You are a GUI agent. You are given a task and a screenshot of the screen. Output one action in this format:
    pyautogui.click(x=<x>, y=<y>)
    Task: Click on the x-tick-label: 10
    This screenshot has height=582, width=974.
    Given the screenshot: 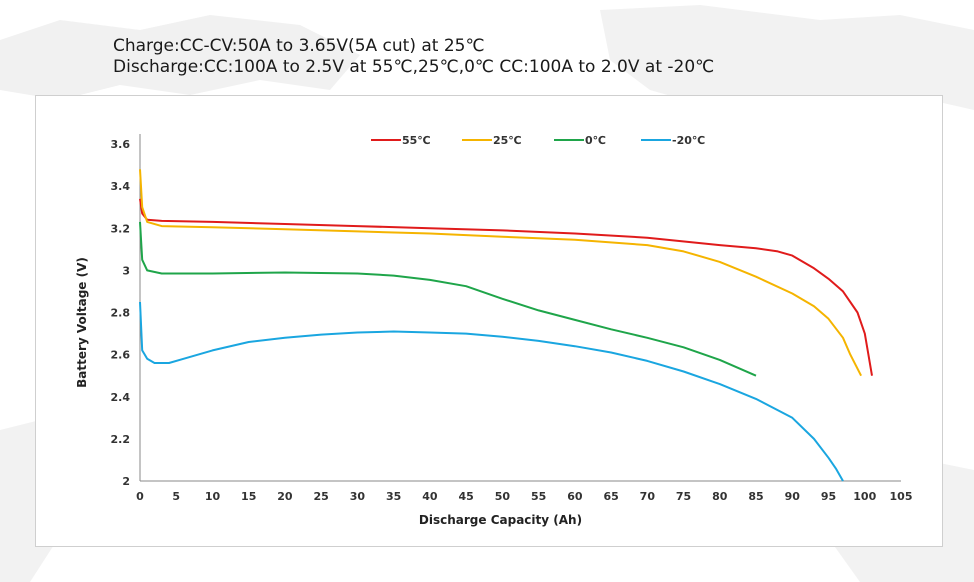 What is the action you would take?
    pyautogui.click(x=213, y=496)
    